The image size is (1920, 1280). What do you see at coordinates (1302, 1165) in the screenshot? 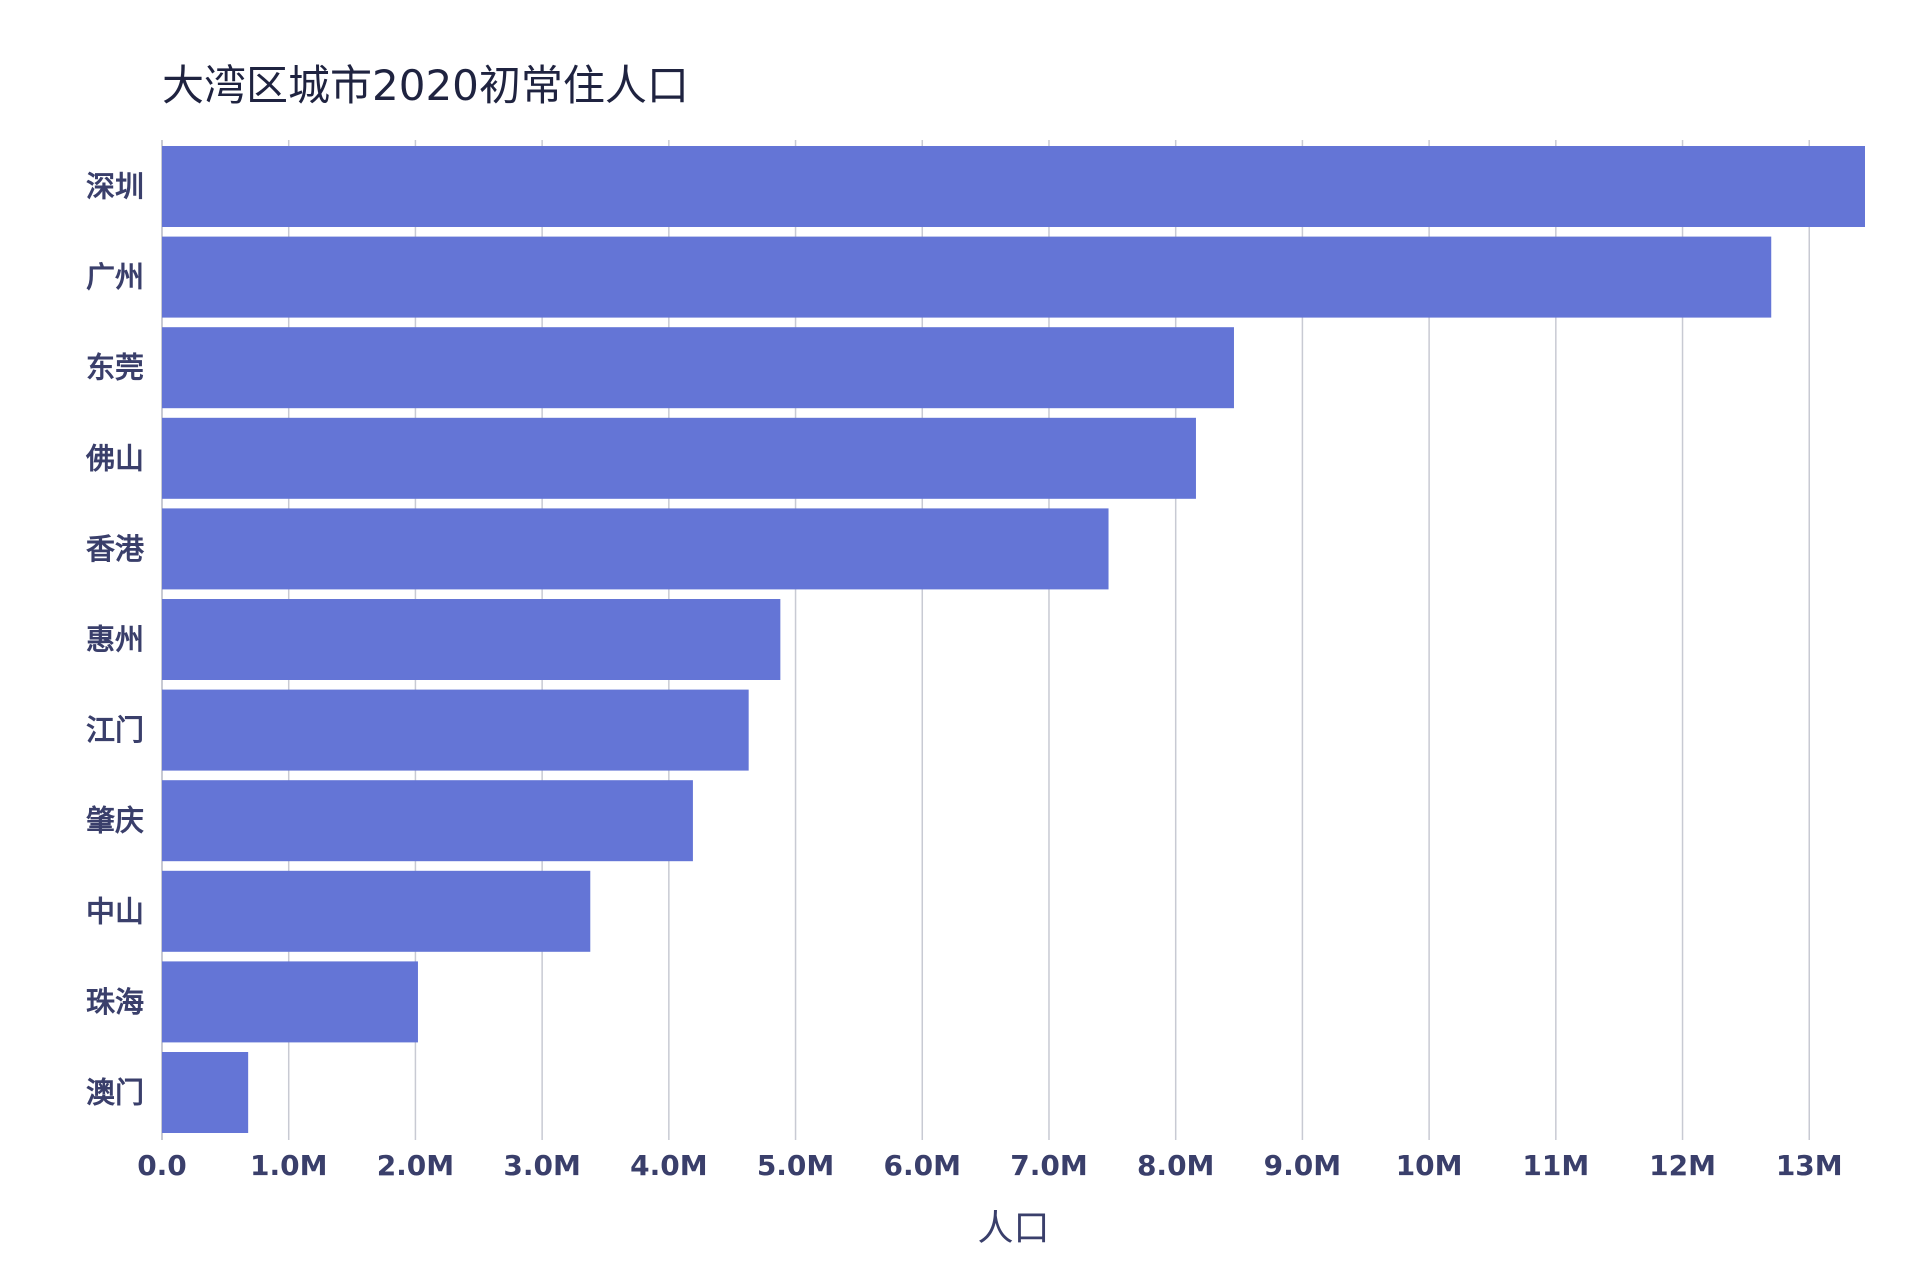
I see `x-tick-label: 9.0M` at bounding box center [1302, 1165].